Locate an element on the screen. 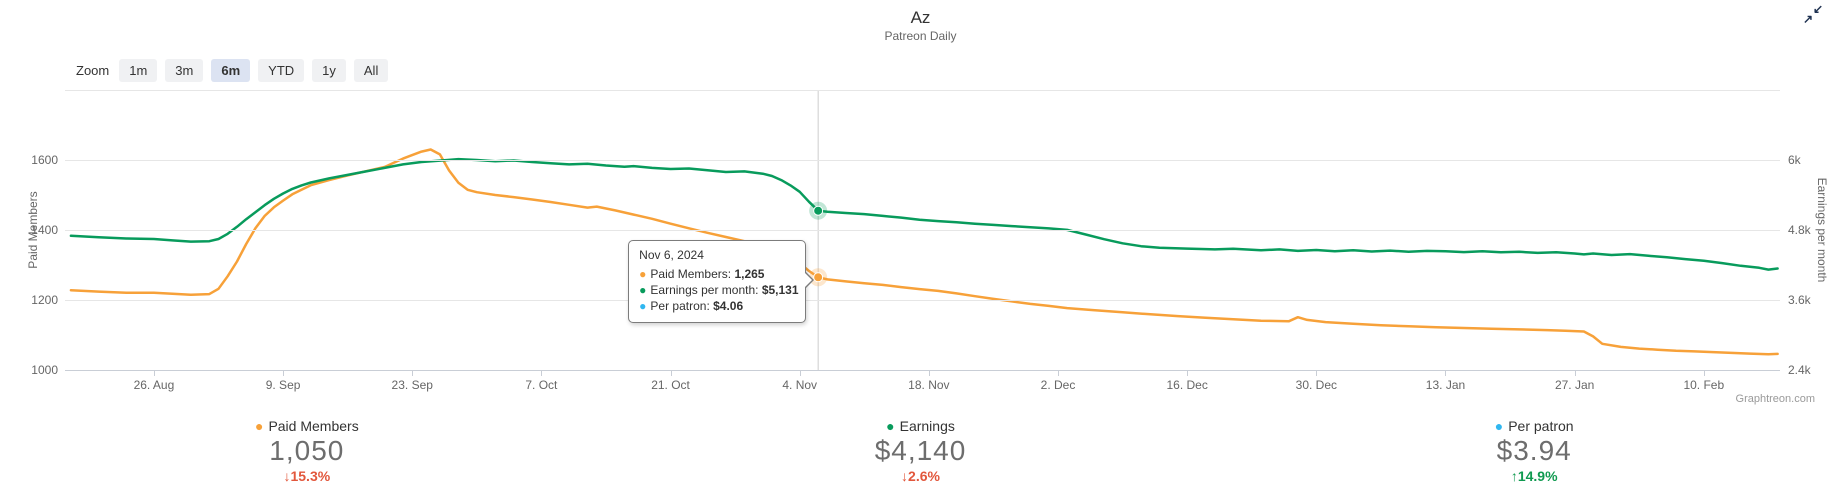  x-axis-tick-label: 18. Nov is located at coordinates (929, 385).